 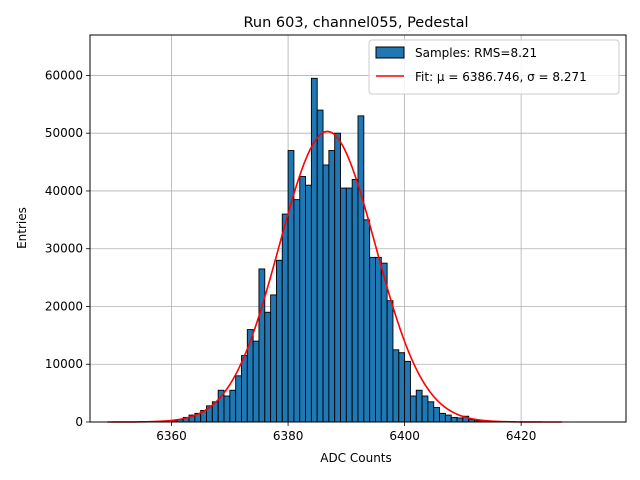 What do you see at coordinates (288, 436) in the screenshot?
I see `x-tick-label: 6380` at bounding box center [288, 436].